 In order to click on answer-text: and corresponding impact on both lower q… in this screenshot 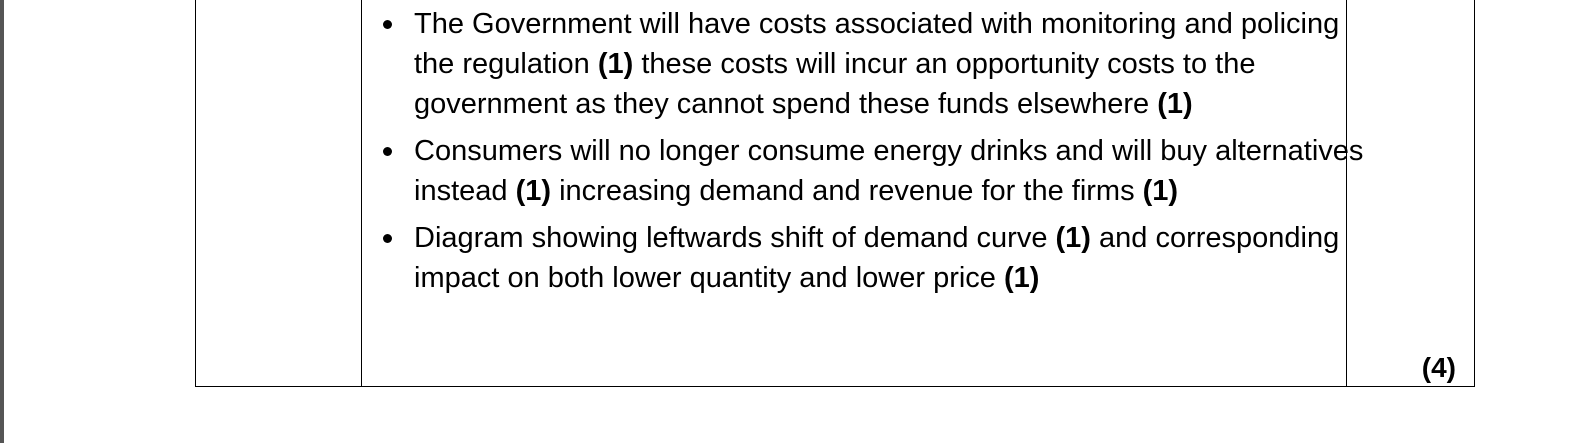, I will do `click(877, 258)`.